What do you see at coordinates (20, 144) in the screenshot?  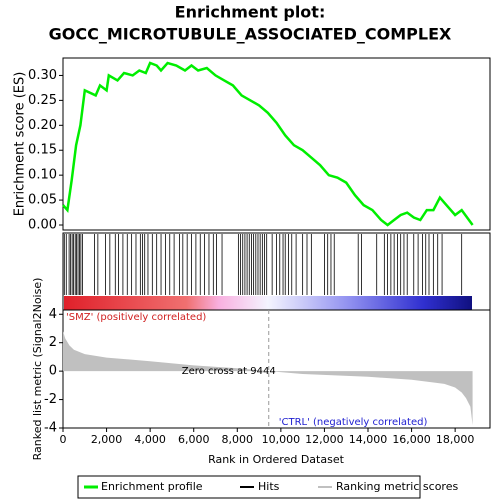 I see `y-axis-label: Enrichment score (ES)` at bounding box center [20, 144].